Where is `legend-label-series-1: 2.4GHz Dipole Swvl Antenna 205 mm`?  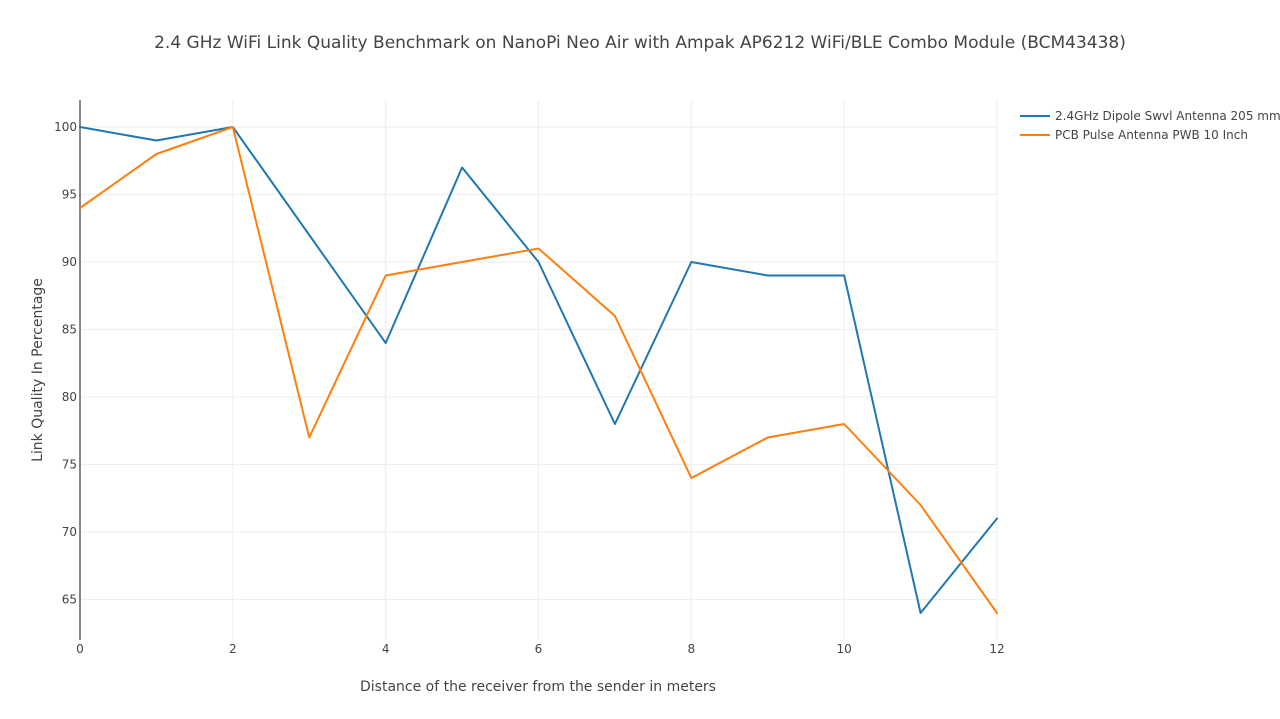
legend-label-series-1: 2.4GHz Dipole Swvl Antenna 205 mm is located at coordinates (1167, 115).